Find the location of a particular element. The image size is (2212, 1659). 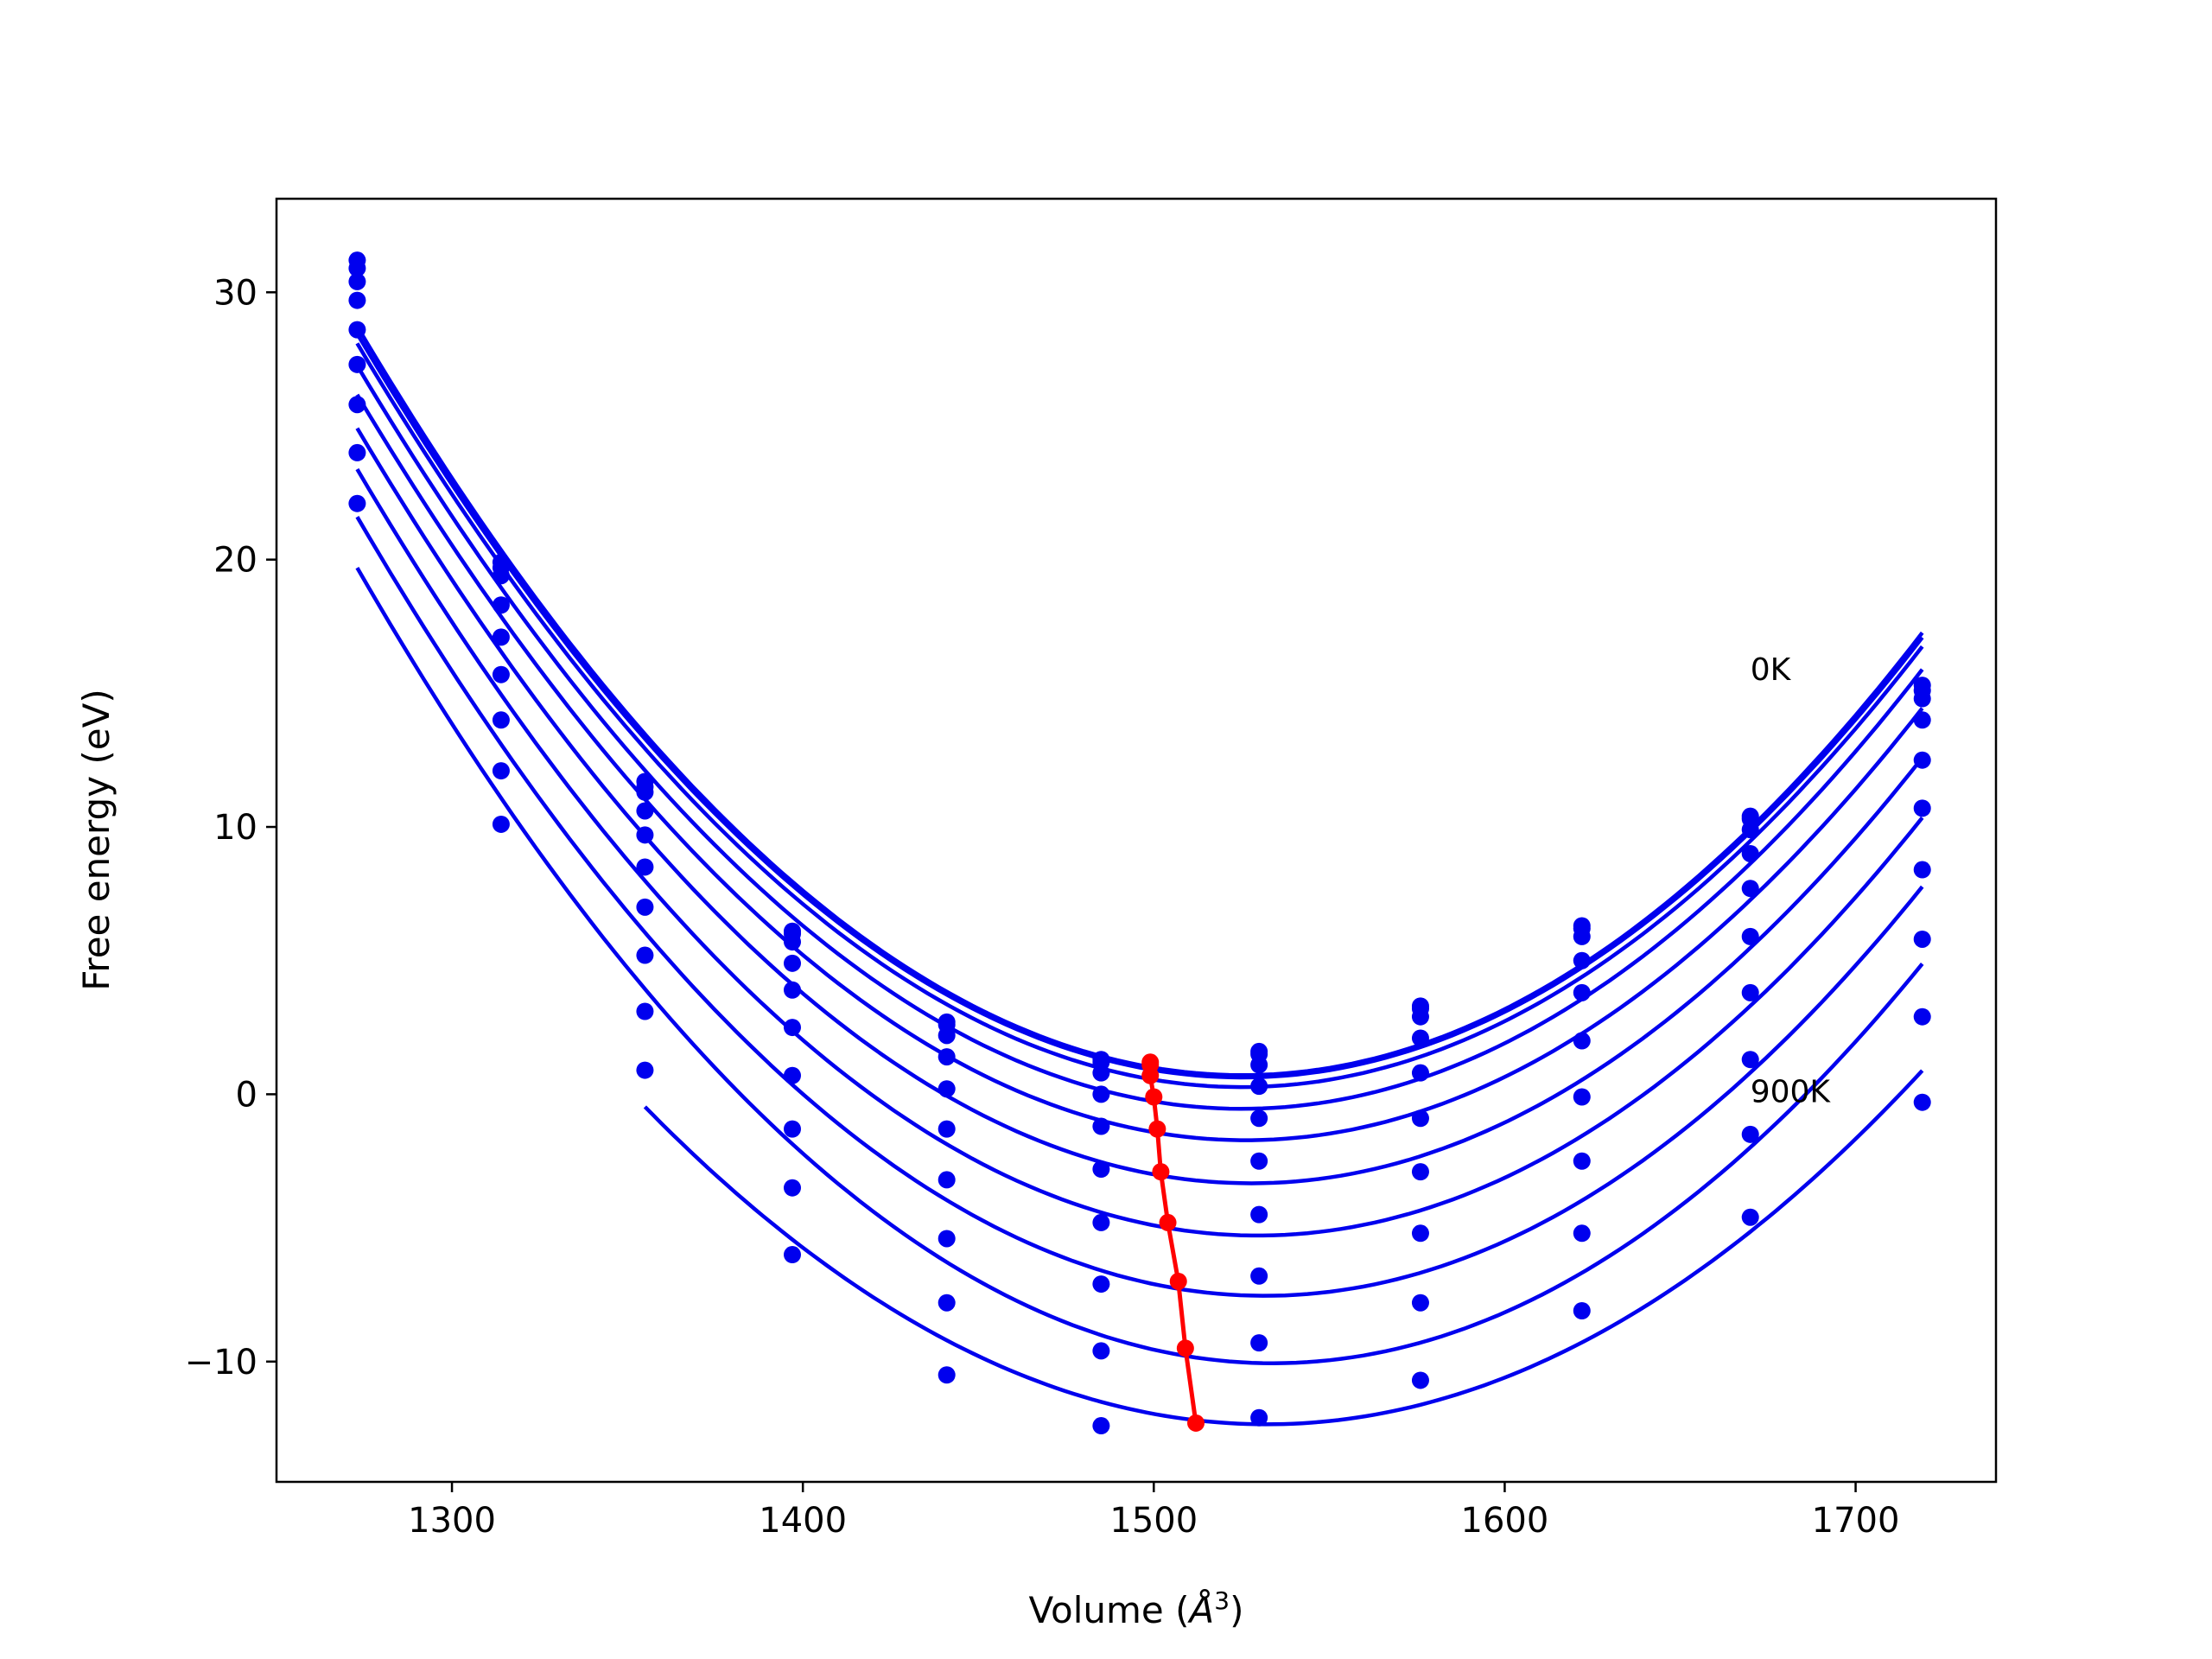

x-axis-title-superscript: 3 is located at coordinates (1222, 1600).